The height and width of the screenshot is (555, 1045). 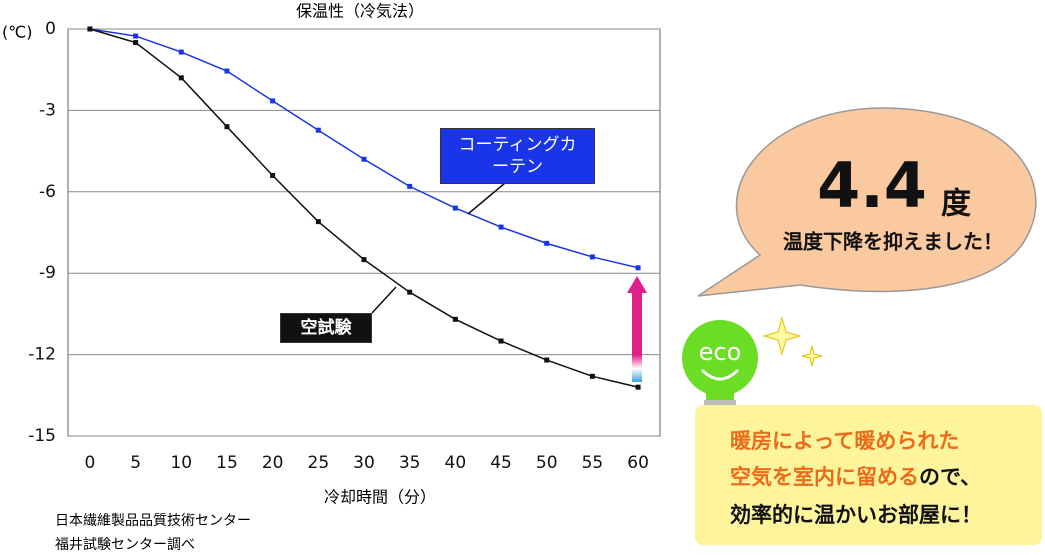 I want to click on x-tick-label: 5, so click(x=135, y=463).